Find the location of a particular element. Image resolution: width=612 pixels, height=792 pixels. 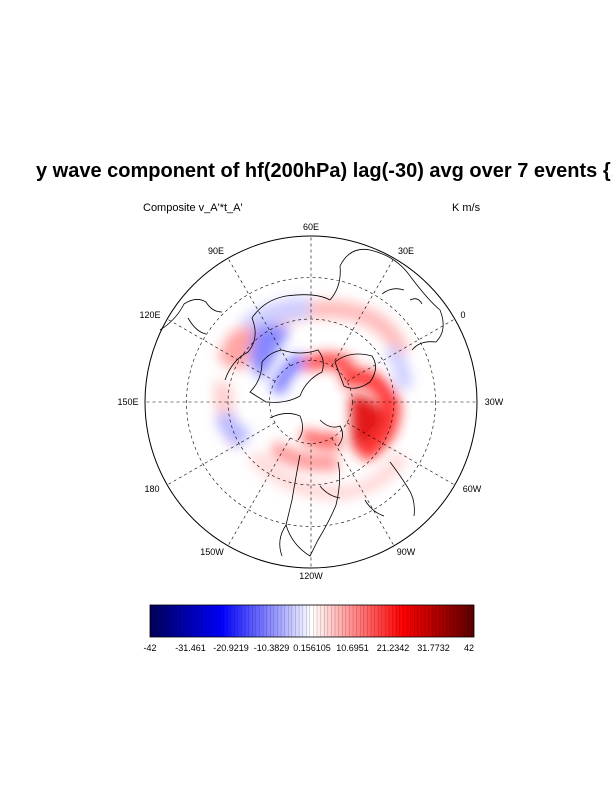

colorbar-tick: -31.461 is located at coordinates (190, 648).